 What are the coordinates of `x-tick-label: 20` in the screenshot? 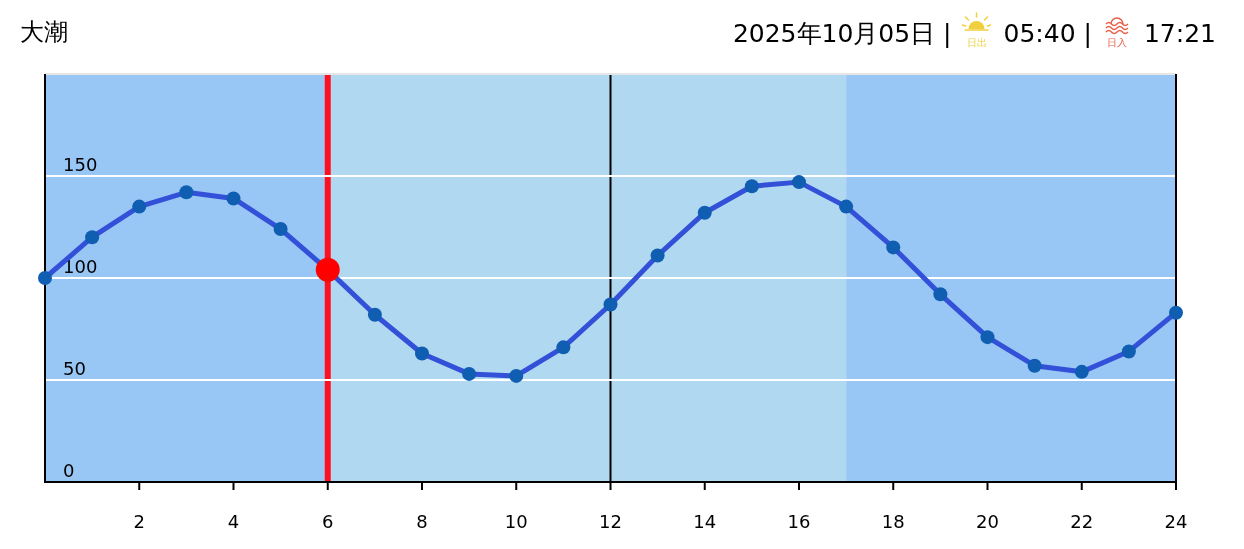 It's located at (987, 521).